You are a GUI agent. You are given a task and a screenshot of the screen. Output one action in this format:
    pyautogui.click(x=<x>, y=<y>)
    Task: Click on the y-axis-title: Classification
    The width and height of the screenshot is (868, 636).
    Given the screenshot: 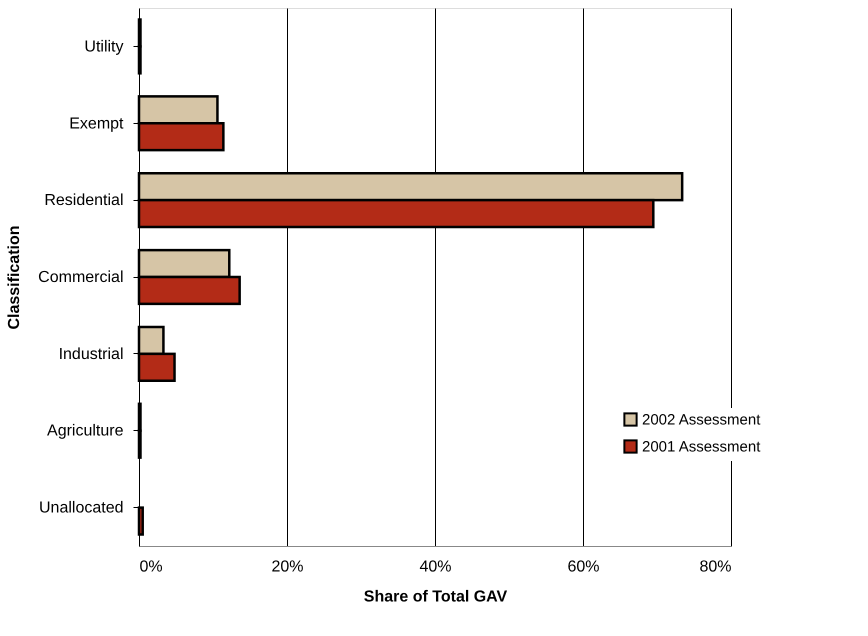 What is the action you would take?
    pyautogui.click(x=15, y=277)
    